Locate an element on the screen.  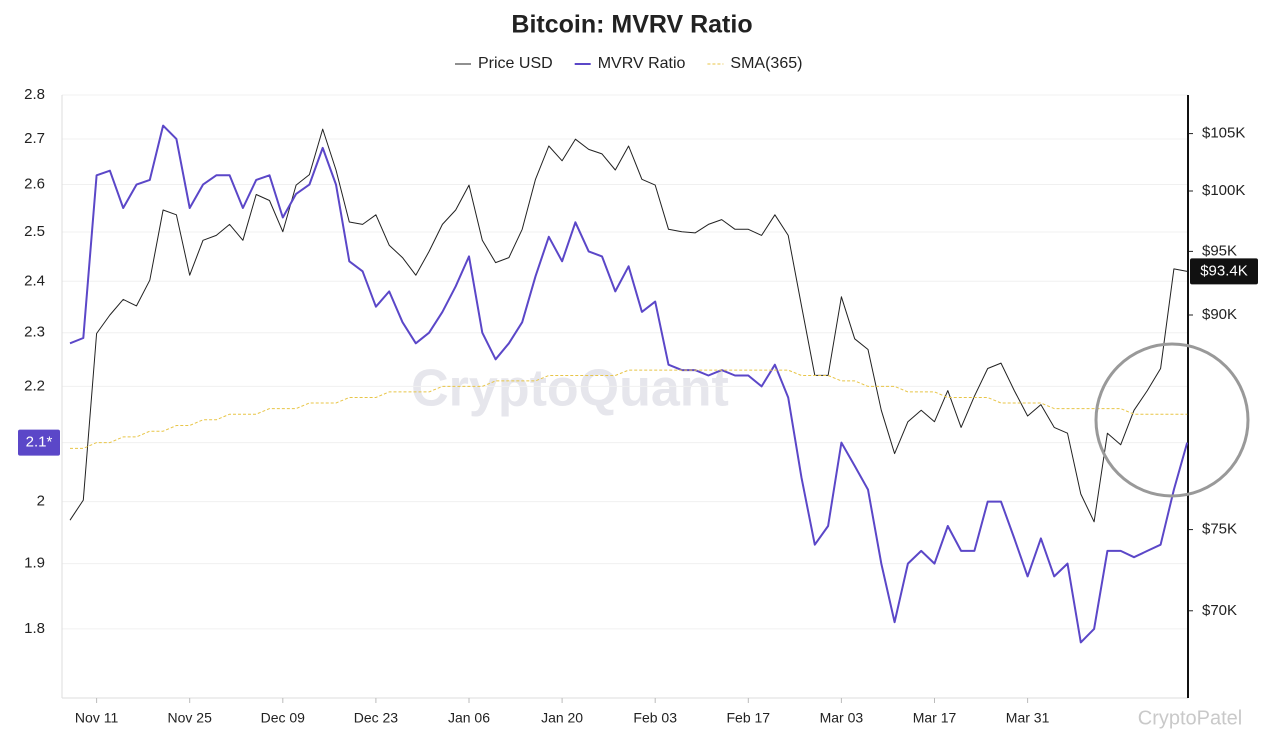
legend-label: SMA(365) is located at coordinates (766, 63).